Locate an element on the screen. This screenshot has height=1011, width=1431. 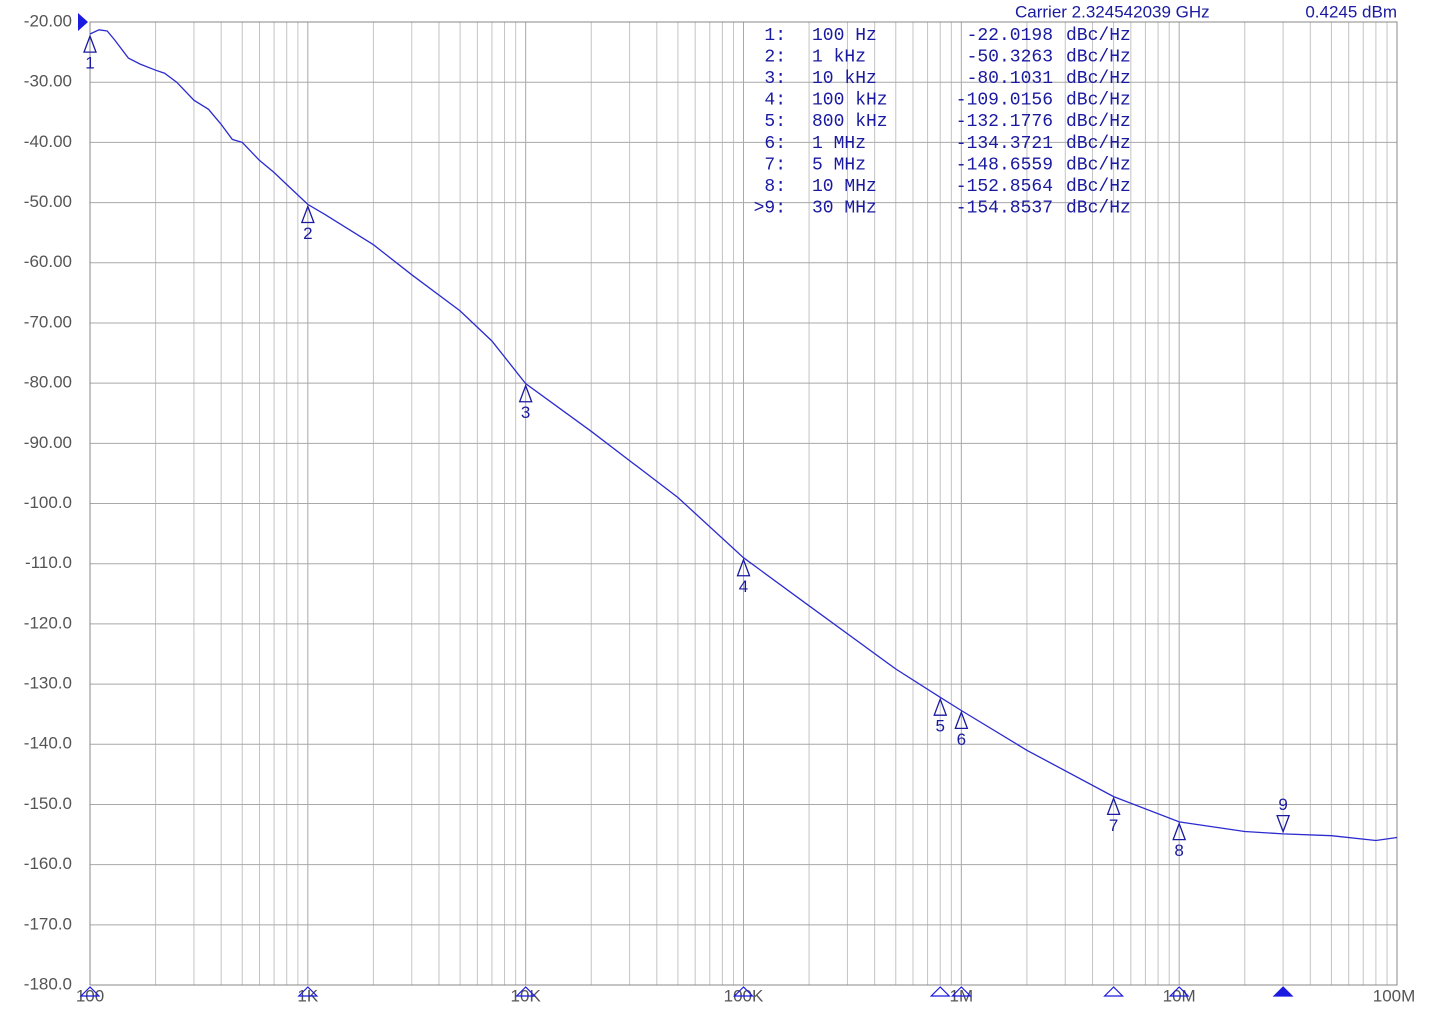
marker-label: 1: is located at coordinates (775, 36).